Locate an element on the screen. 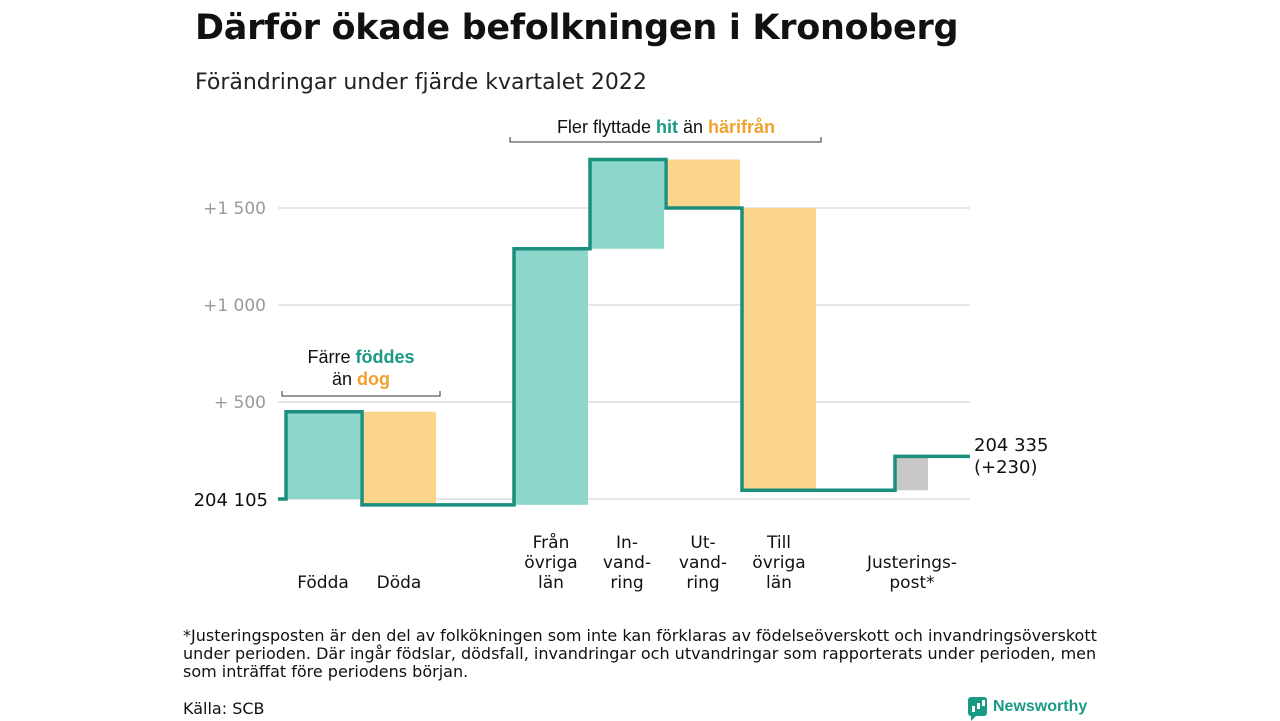 The height and width of the screenshot is (721, 1280). waterfall-bar-utvandring is located at coordinates (703, 183).